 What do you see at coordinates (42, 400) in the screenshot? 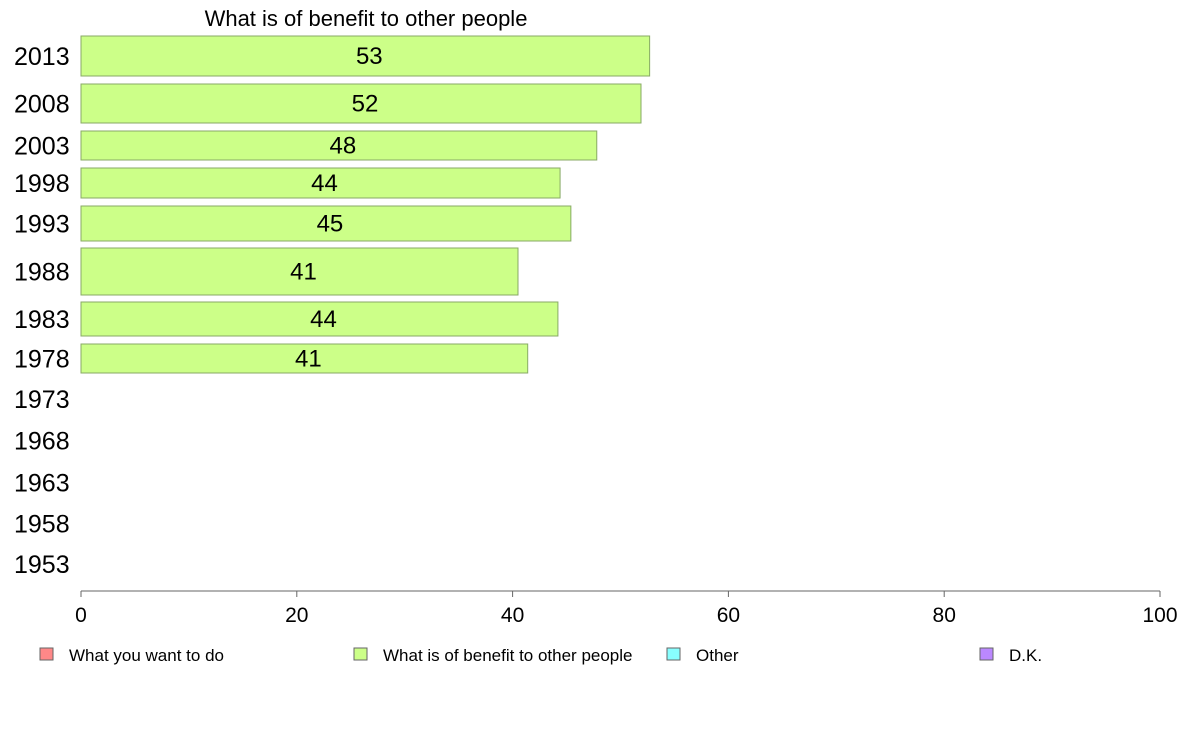
I see `category-label: 1973` at bounding box center [42, 400].